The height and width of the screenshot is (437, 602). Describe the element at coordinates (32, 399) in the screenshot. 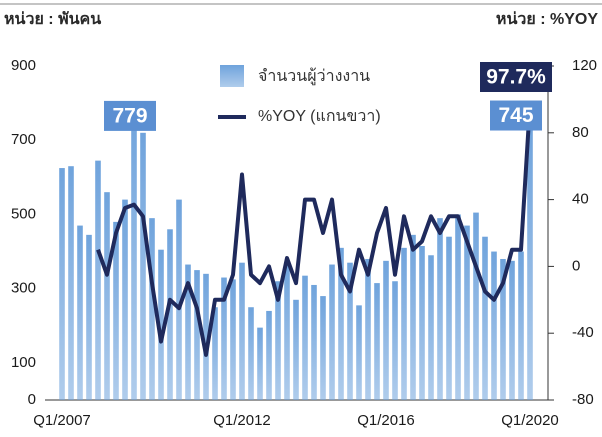

I see `y-tick-label: 0` at that location.